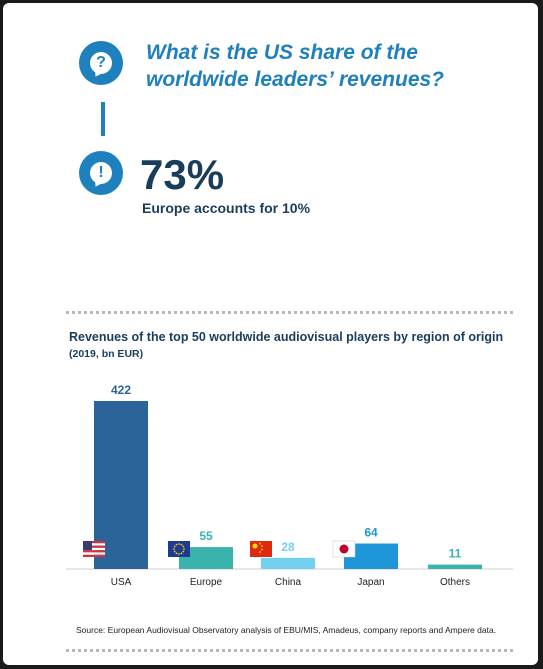 The width and height of the screenshot is (543, 669). Describe the element at coordinates (288, 547) in the screenshot. I see `value-label: 28` at that location.